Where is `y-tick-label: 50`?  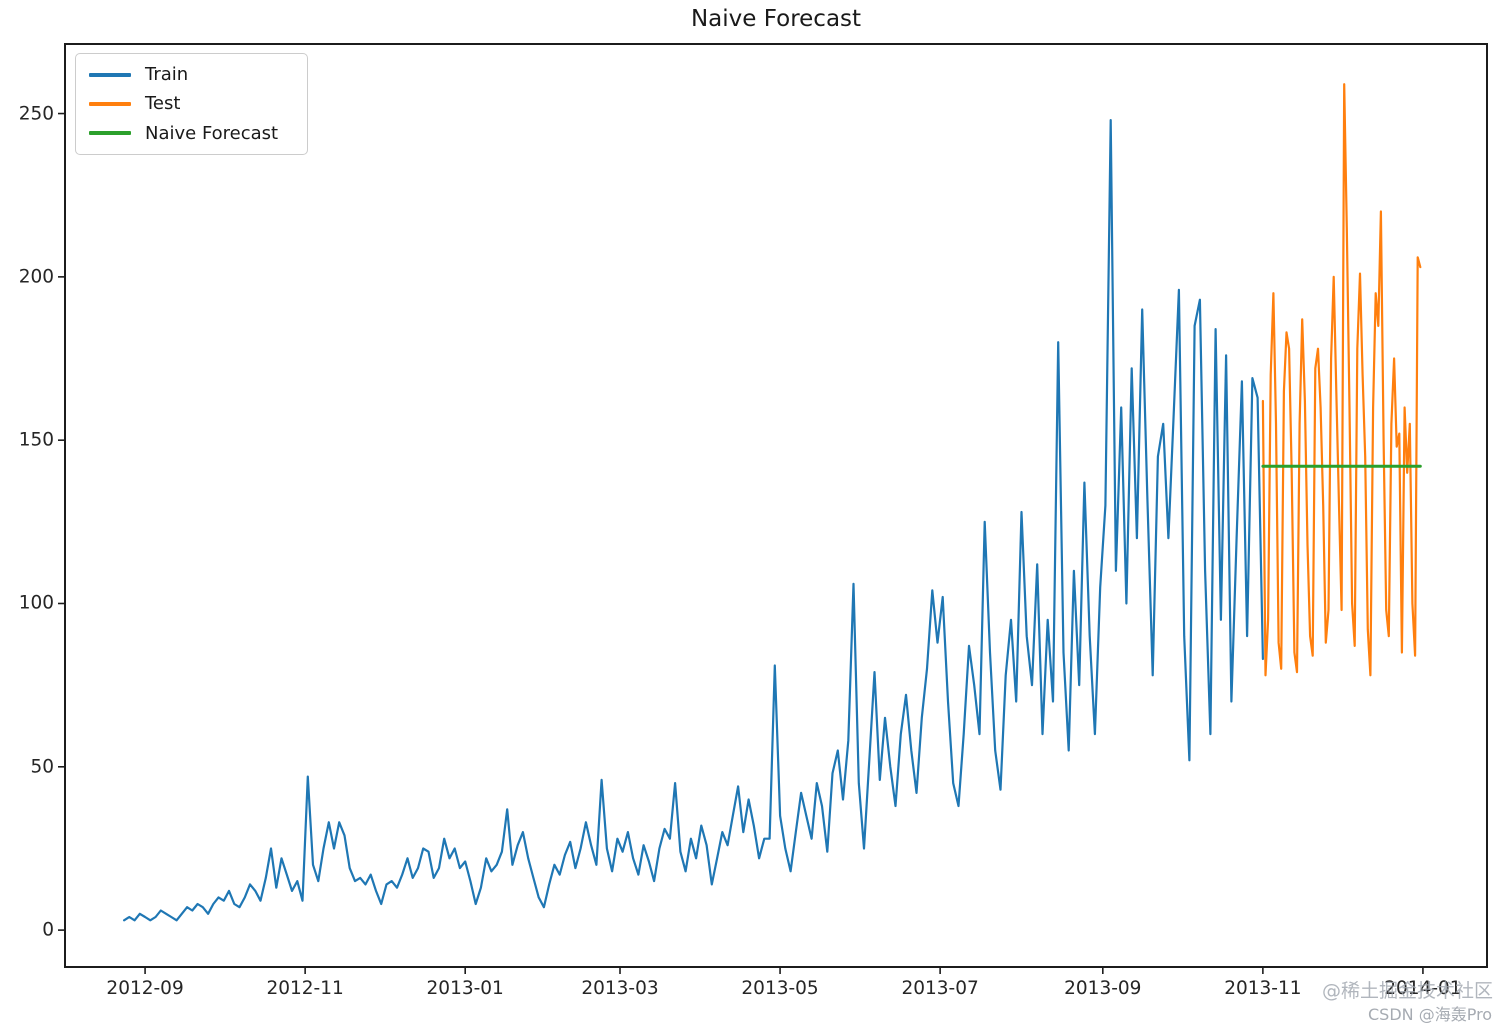
y-tick-label: 50 is located at coordinates (42, 767).